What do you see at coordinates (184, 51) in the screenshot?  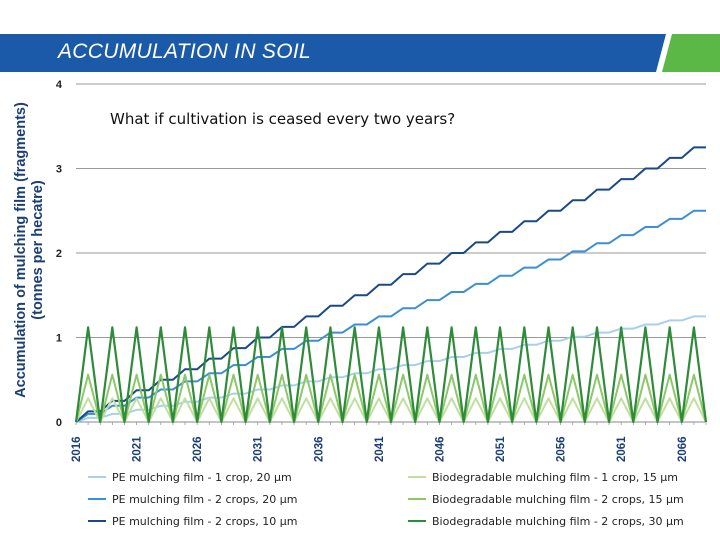 I see `page-title: ACCUMULATION IN SOIL` at bounding box center [184, 51].